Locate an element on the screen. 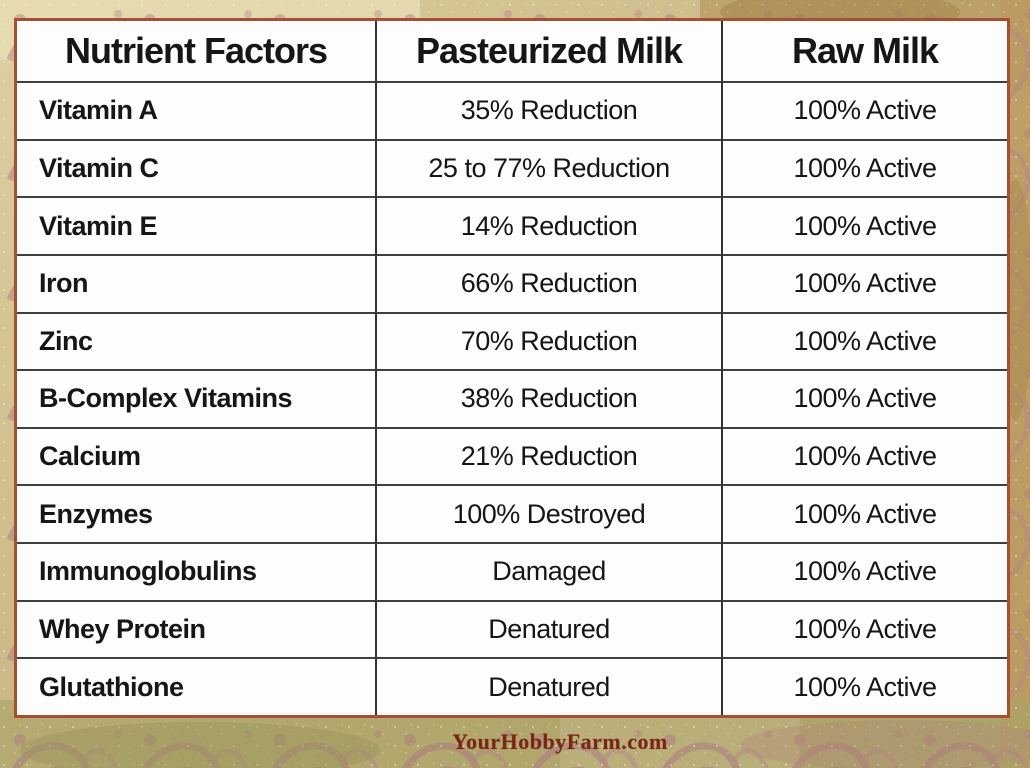  pasteurized-value-cell: 100% Destroyed is located at coordinates (548, 513).